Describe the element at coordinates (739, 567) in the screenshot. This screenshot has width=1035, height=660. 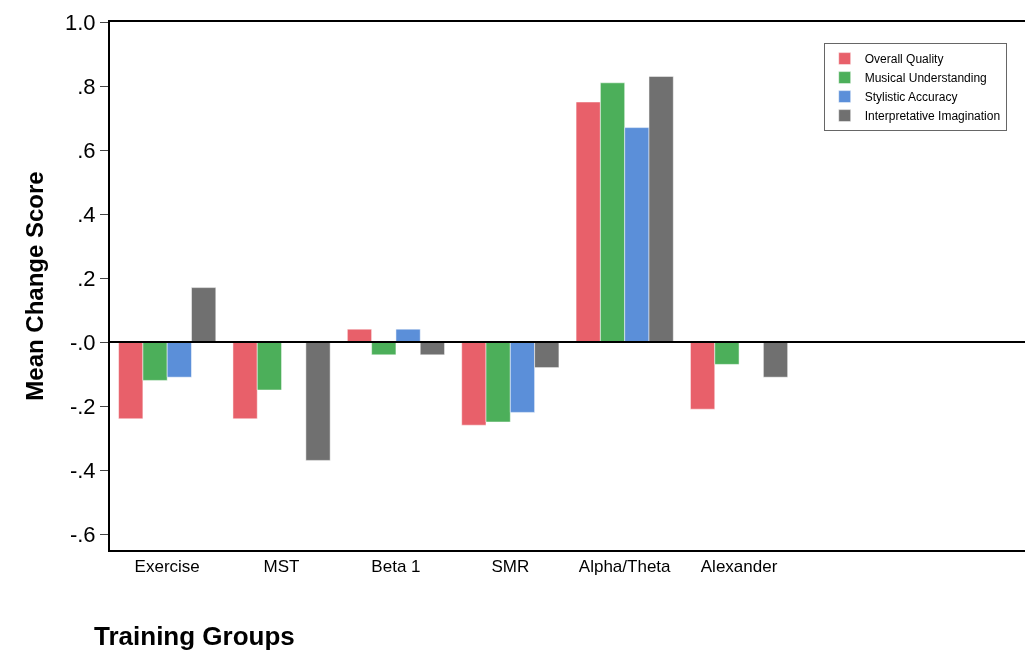
I see `x-tick-label: Alexander` at that location.